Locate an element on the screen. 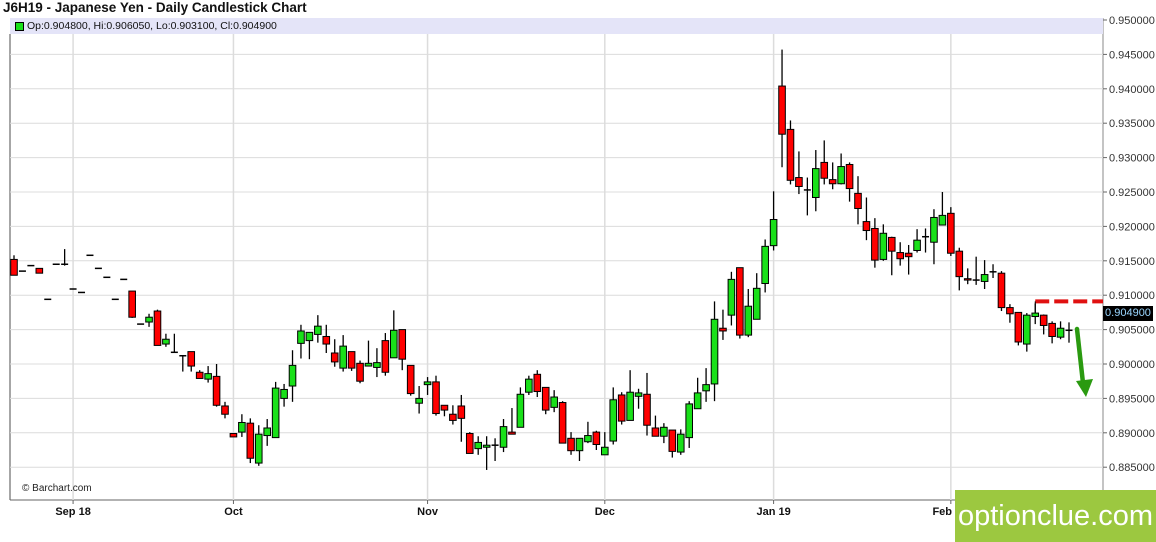 This screenshot has width=1156, height=542. y-tick-label: 0.930000 is located at coordinates (1132, 159).